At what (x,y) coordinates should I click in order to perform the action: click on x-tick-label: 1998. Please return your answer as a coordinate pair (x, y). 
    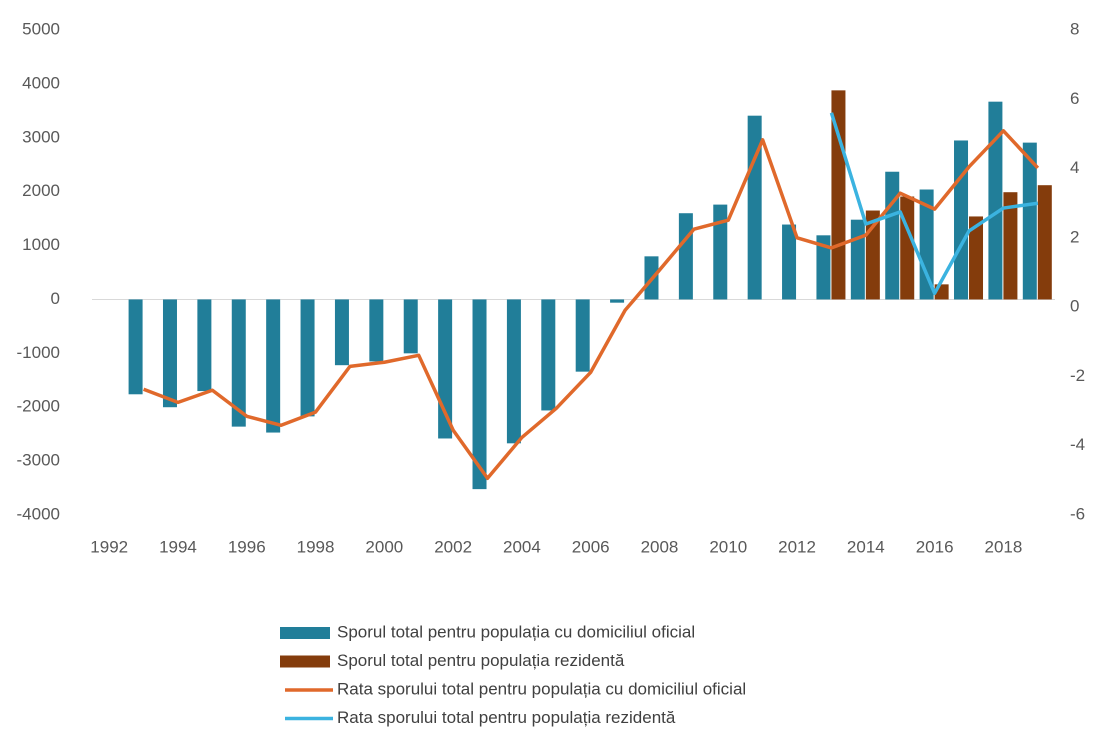
    Looking at the image, I should click on (316, 546).